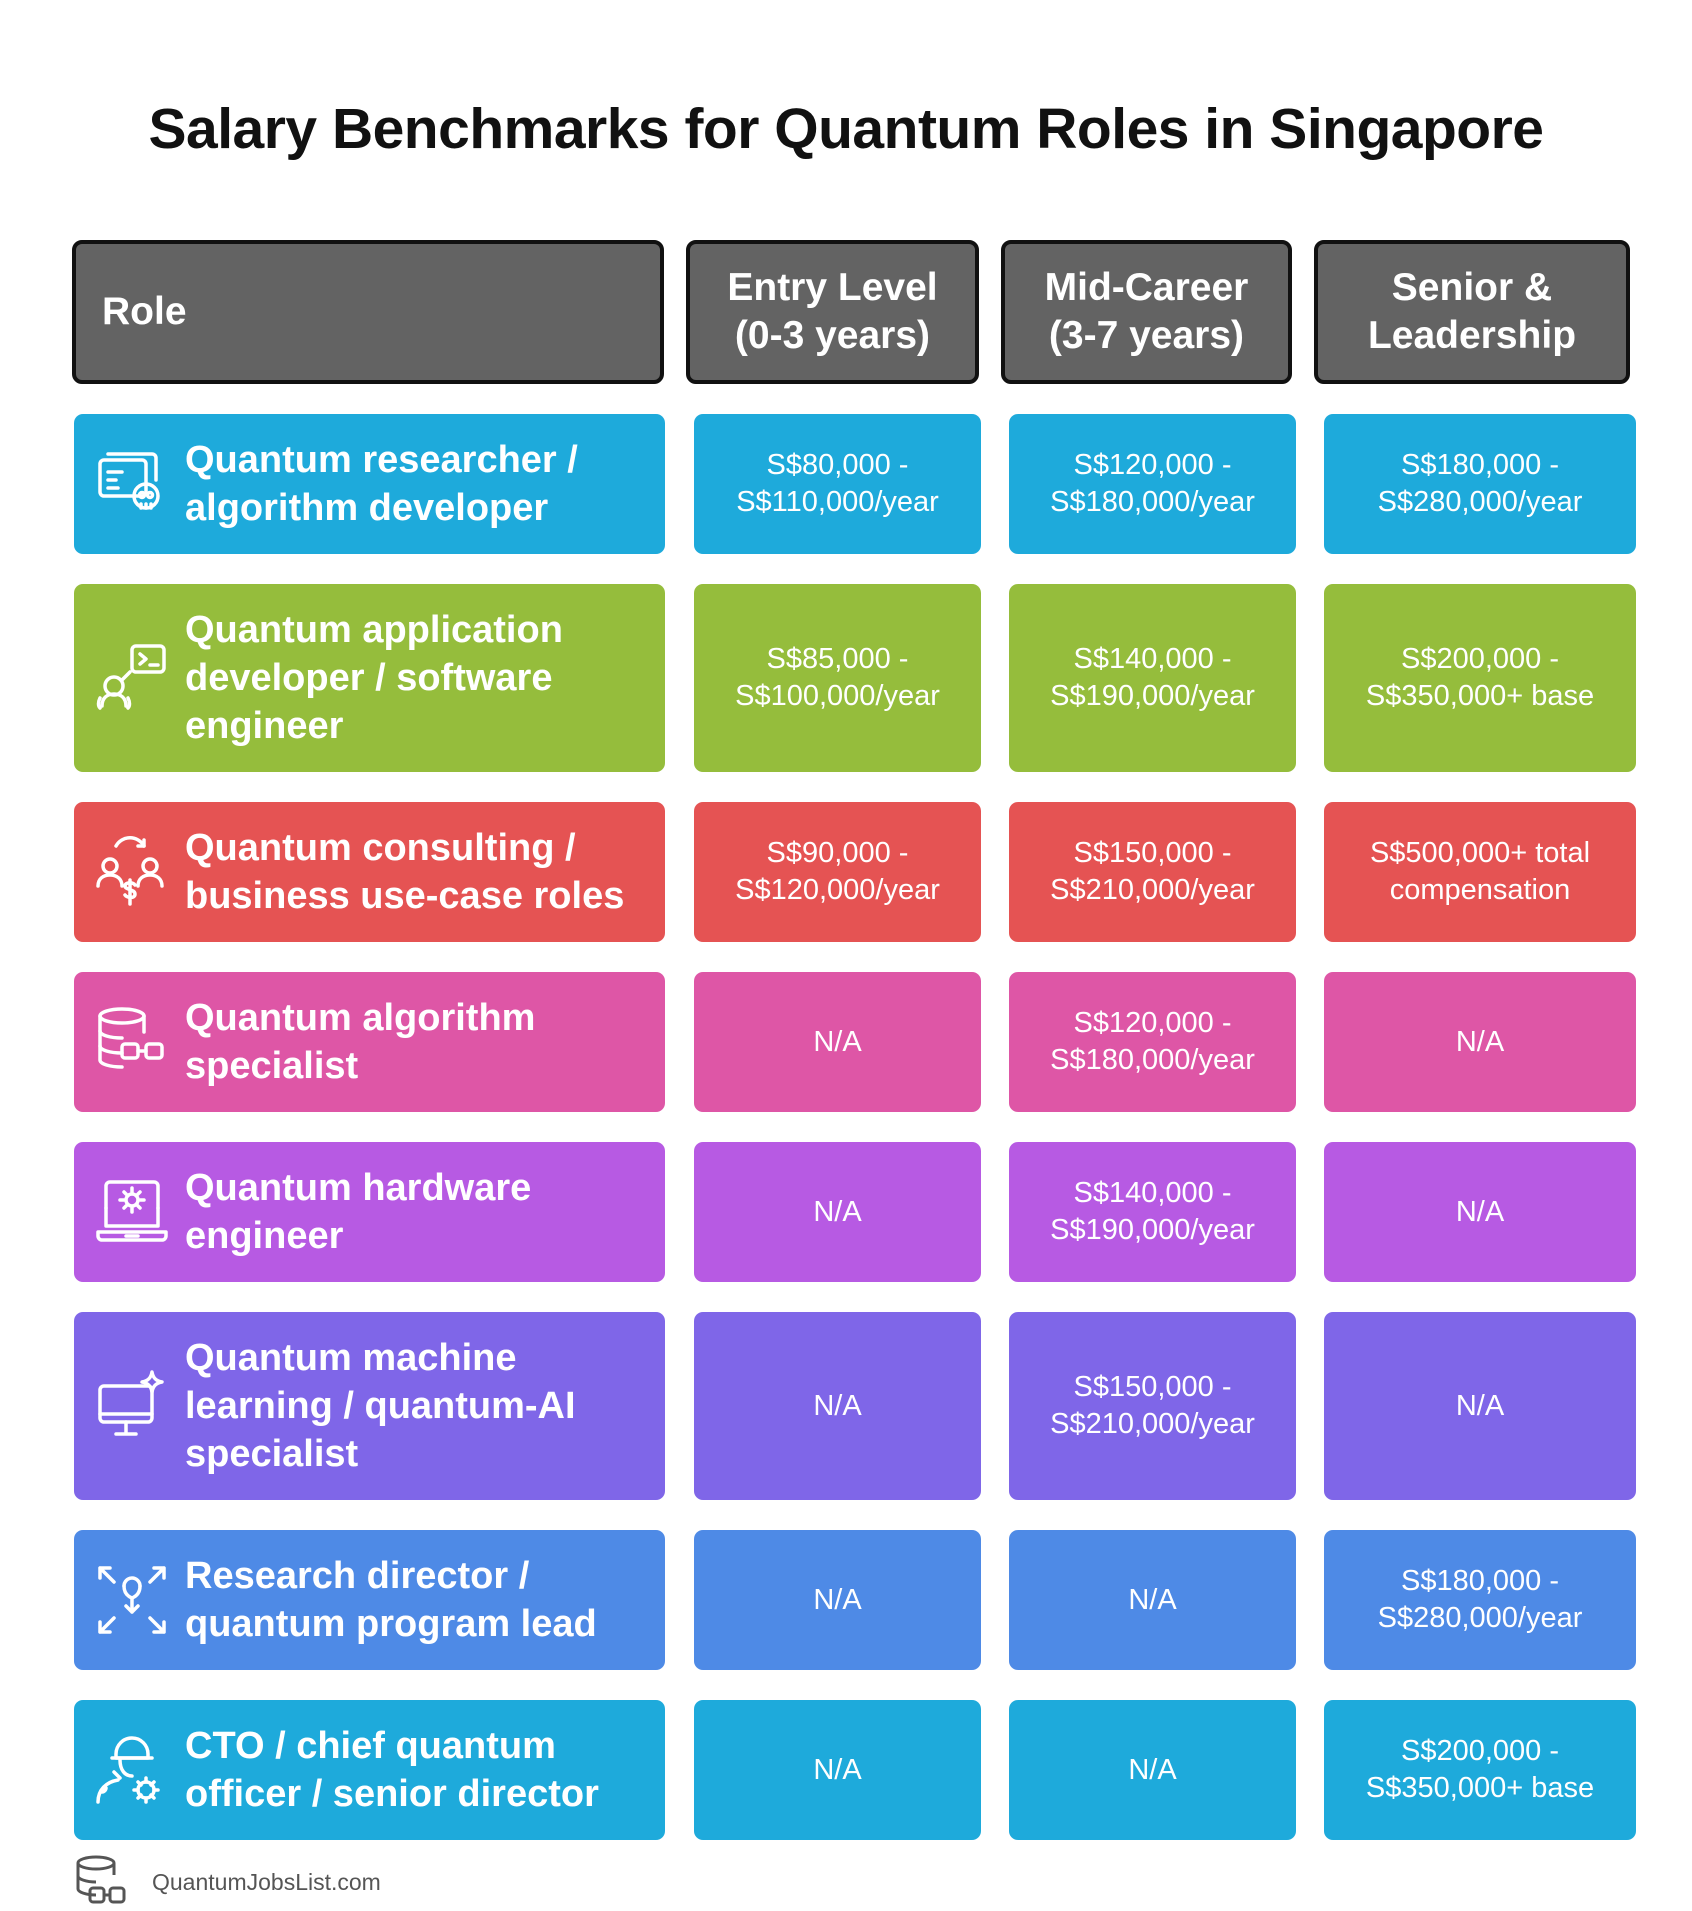 This screenshot has height=1911, width=1692. Describe the element at coordinates (368, 312) in the screenshot. I see `header-role: Role` at that location.